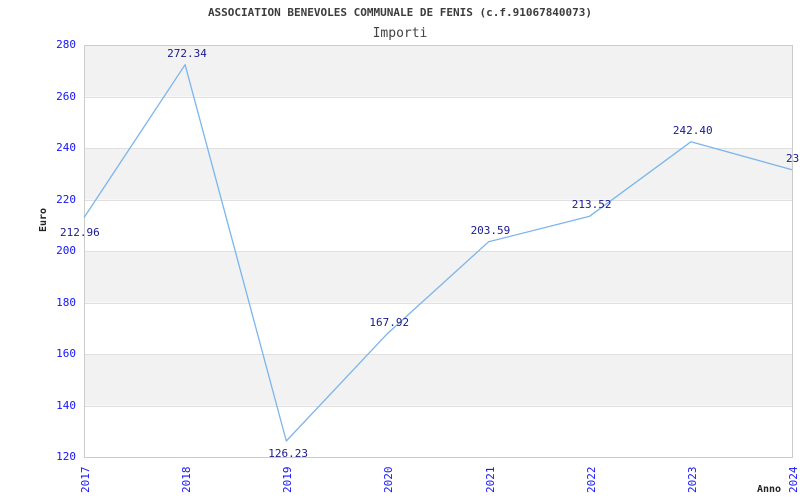 The width and height of the screenshot is (800, 500). What do you see at coordinates (85, 480) in the screenshot?
I see `x-tick-label: 2017` at bounding box center [85, 480].